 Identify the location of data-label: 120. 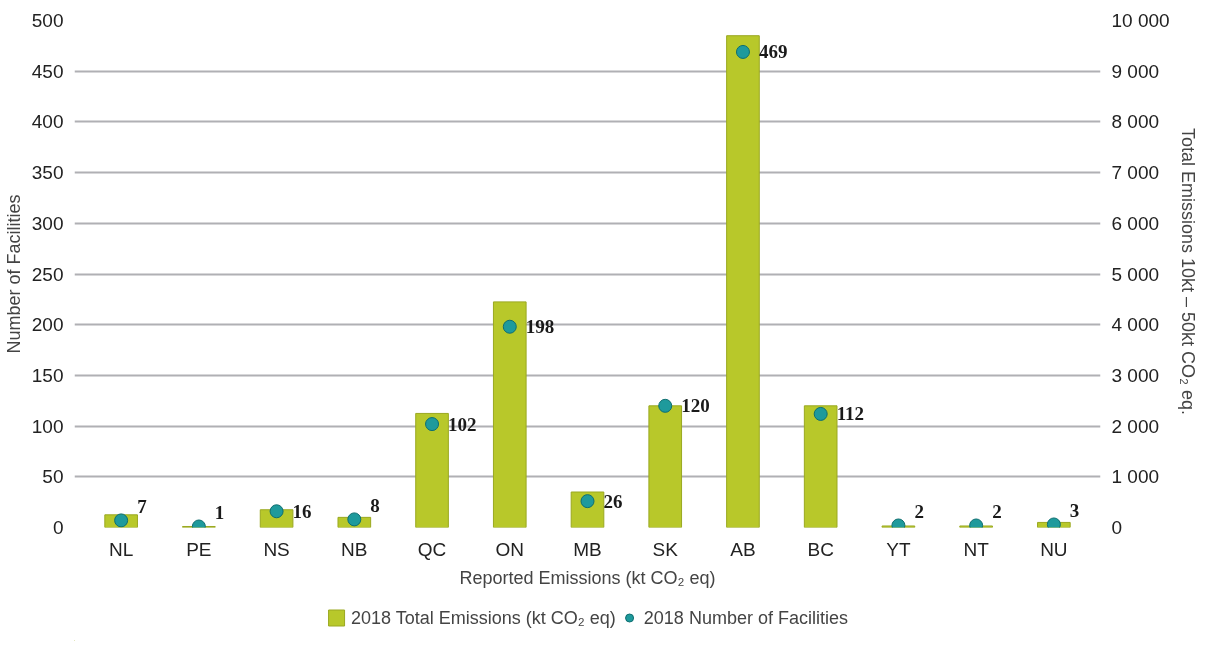
(695, 406).